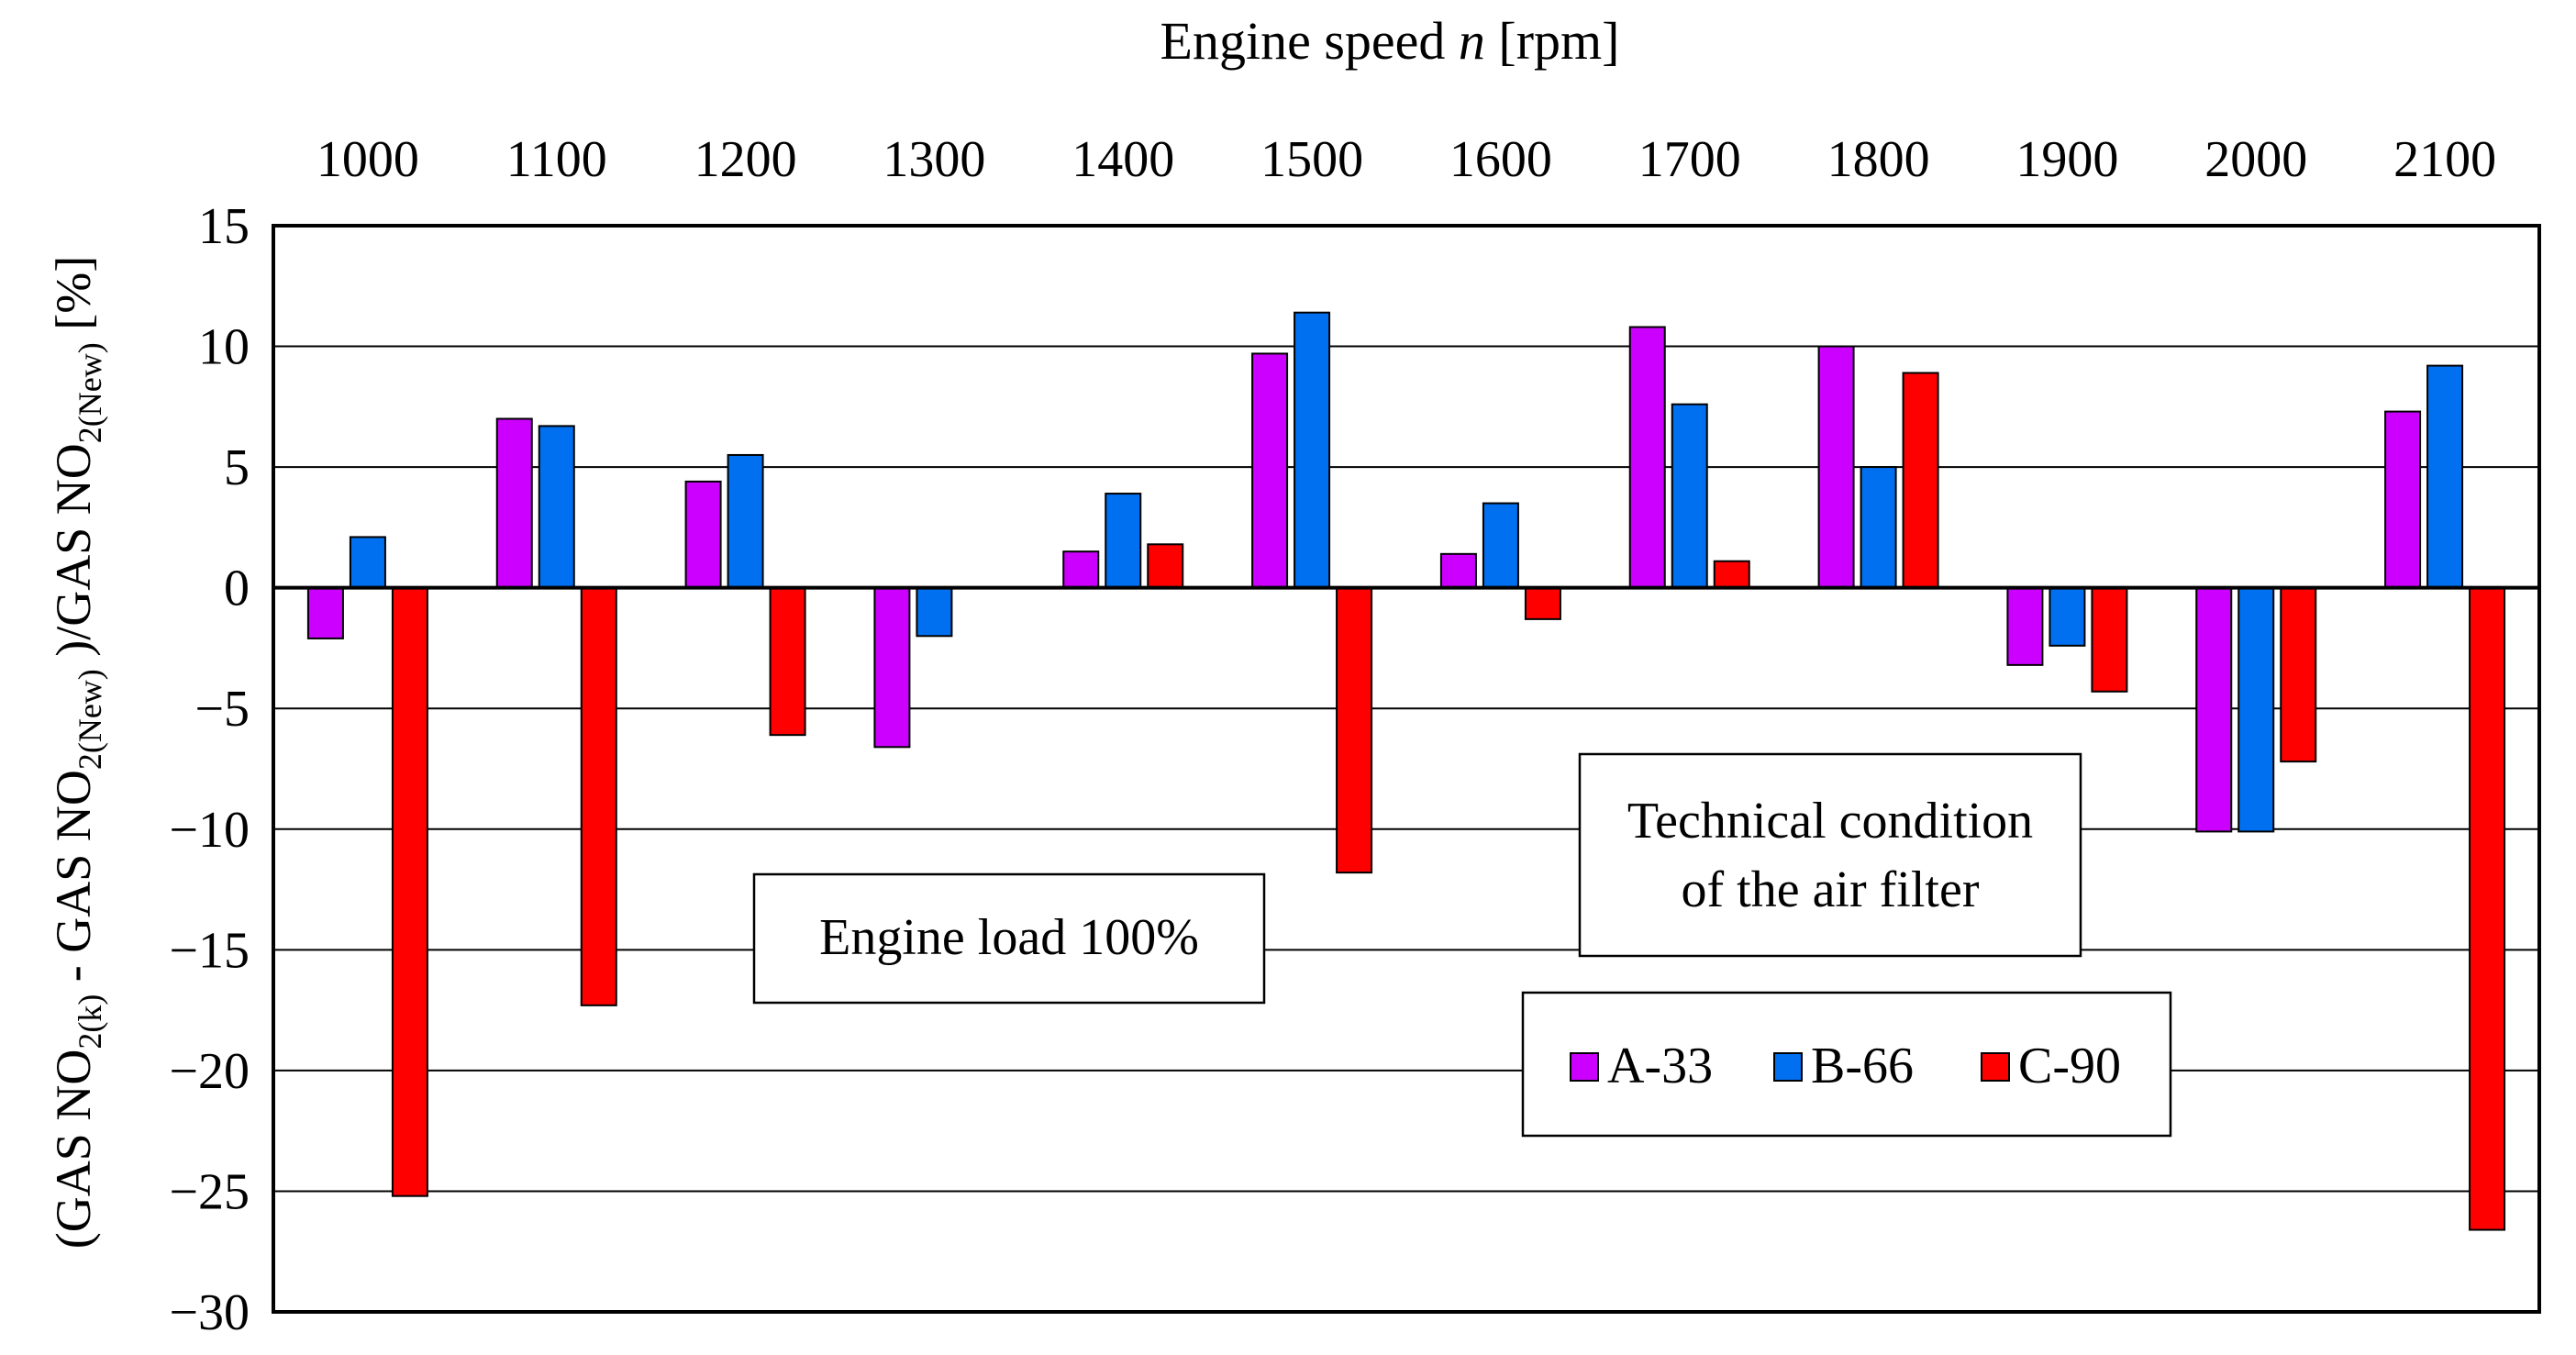  Describe the element at coordinates (2067, 616) in the screenshot. I see `bar-b-66-1900` at that location.